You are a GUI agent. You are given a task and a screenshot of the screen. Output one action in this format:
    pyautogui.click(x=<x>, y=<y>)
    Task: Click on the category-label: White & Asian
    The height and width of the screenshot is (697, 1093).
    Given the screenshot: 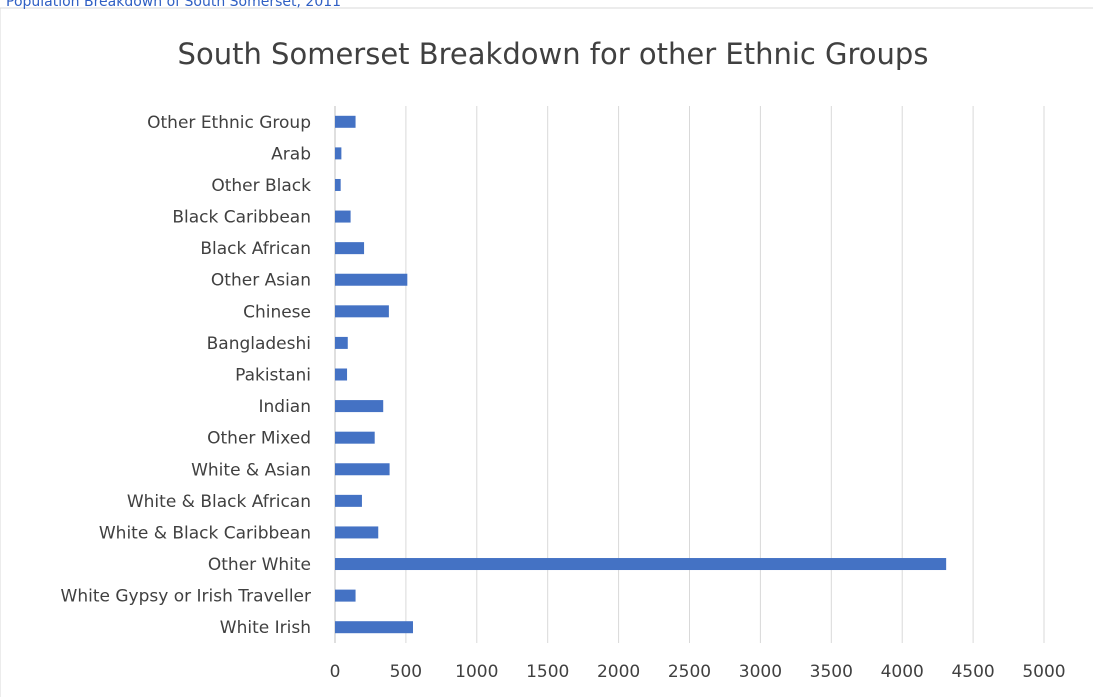 What is the action you would take?
    pyautogui.click(x=251, y=470)
    